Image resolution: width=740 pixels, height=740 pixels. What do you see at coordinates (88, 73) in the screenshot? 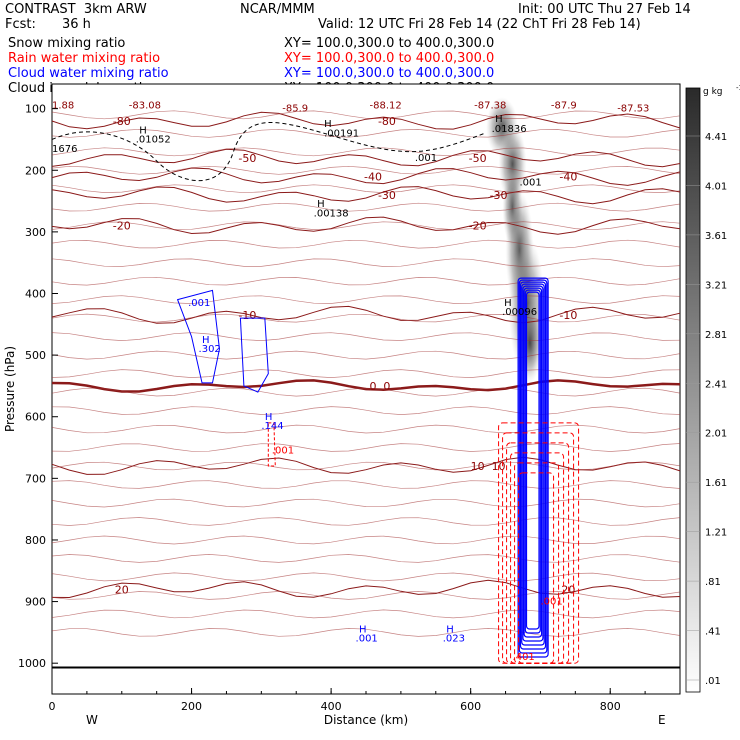
I see `field-cloudwater-name: Cloud water mixing ratio` at bounding box center [88, 73].